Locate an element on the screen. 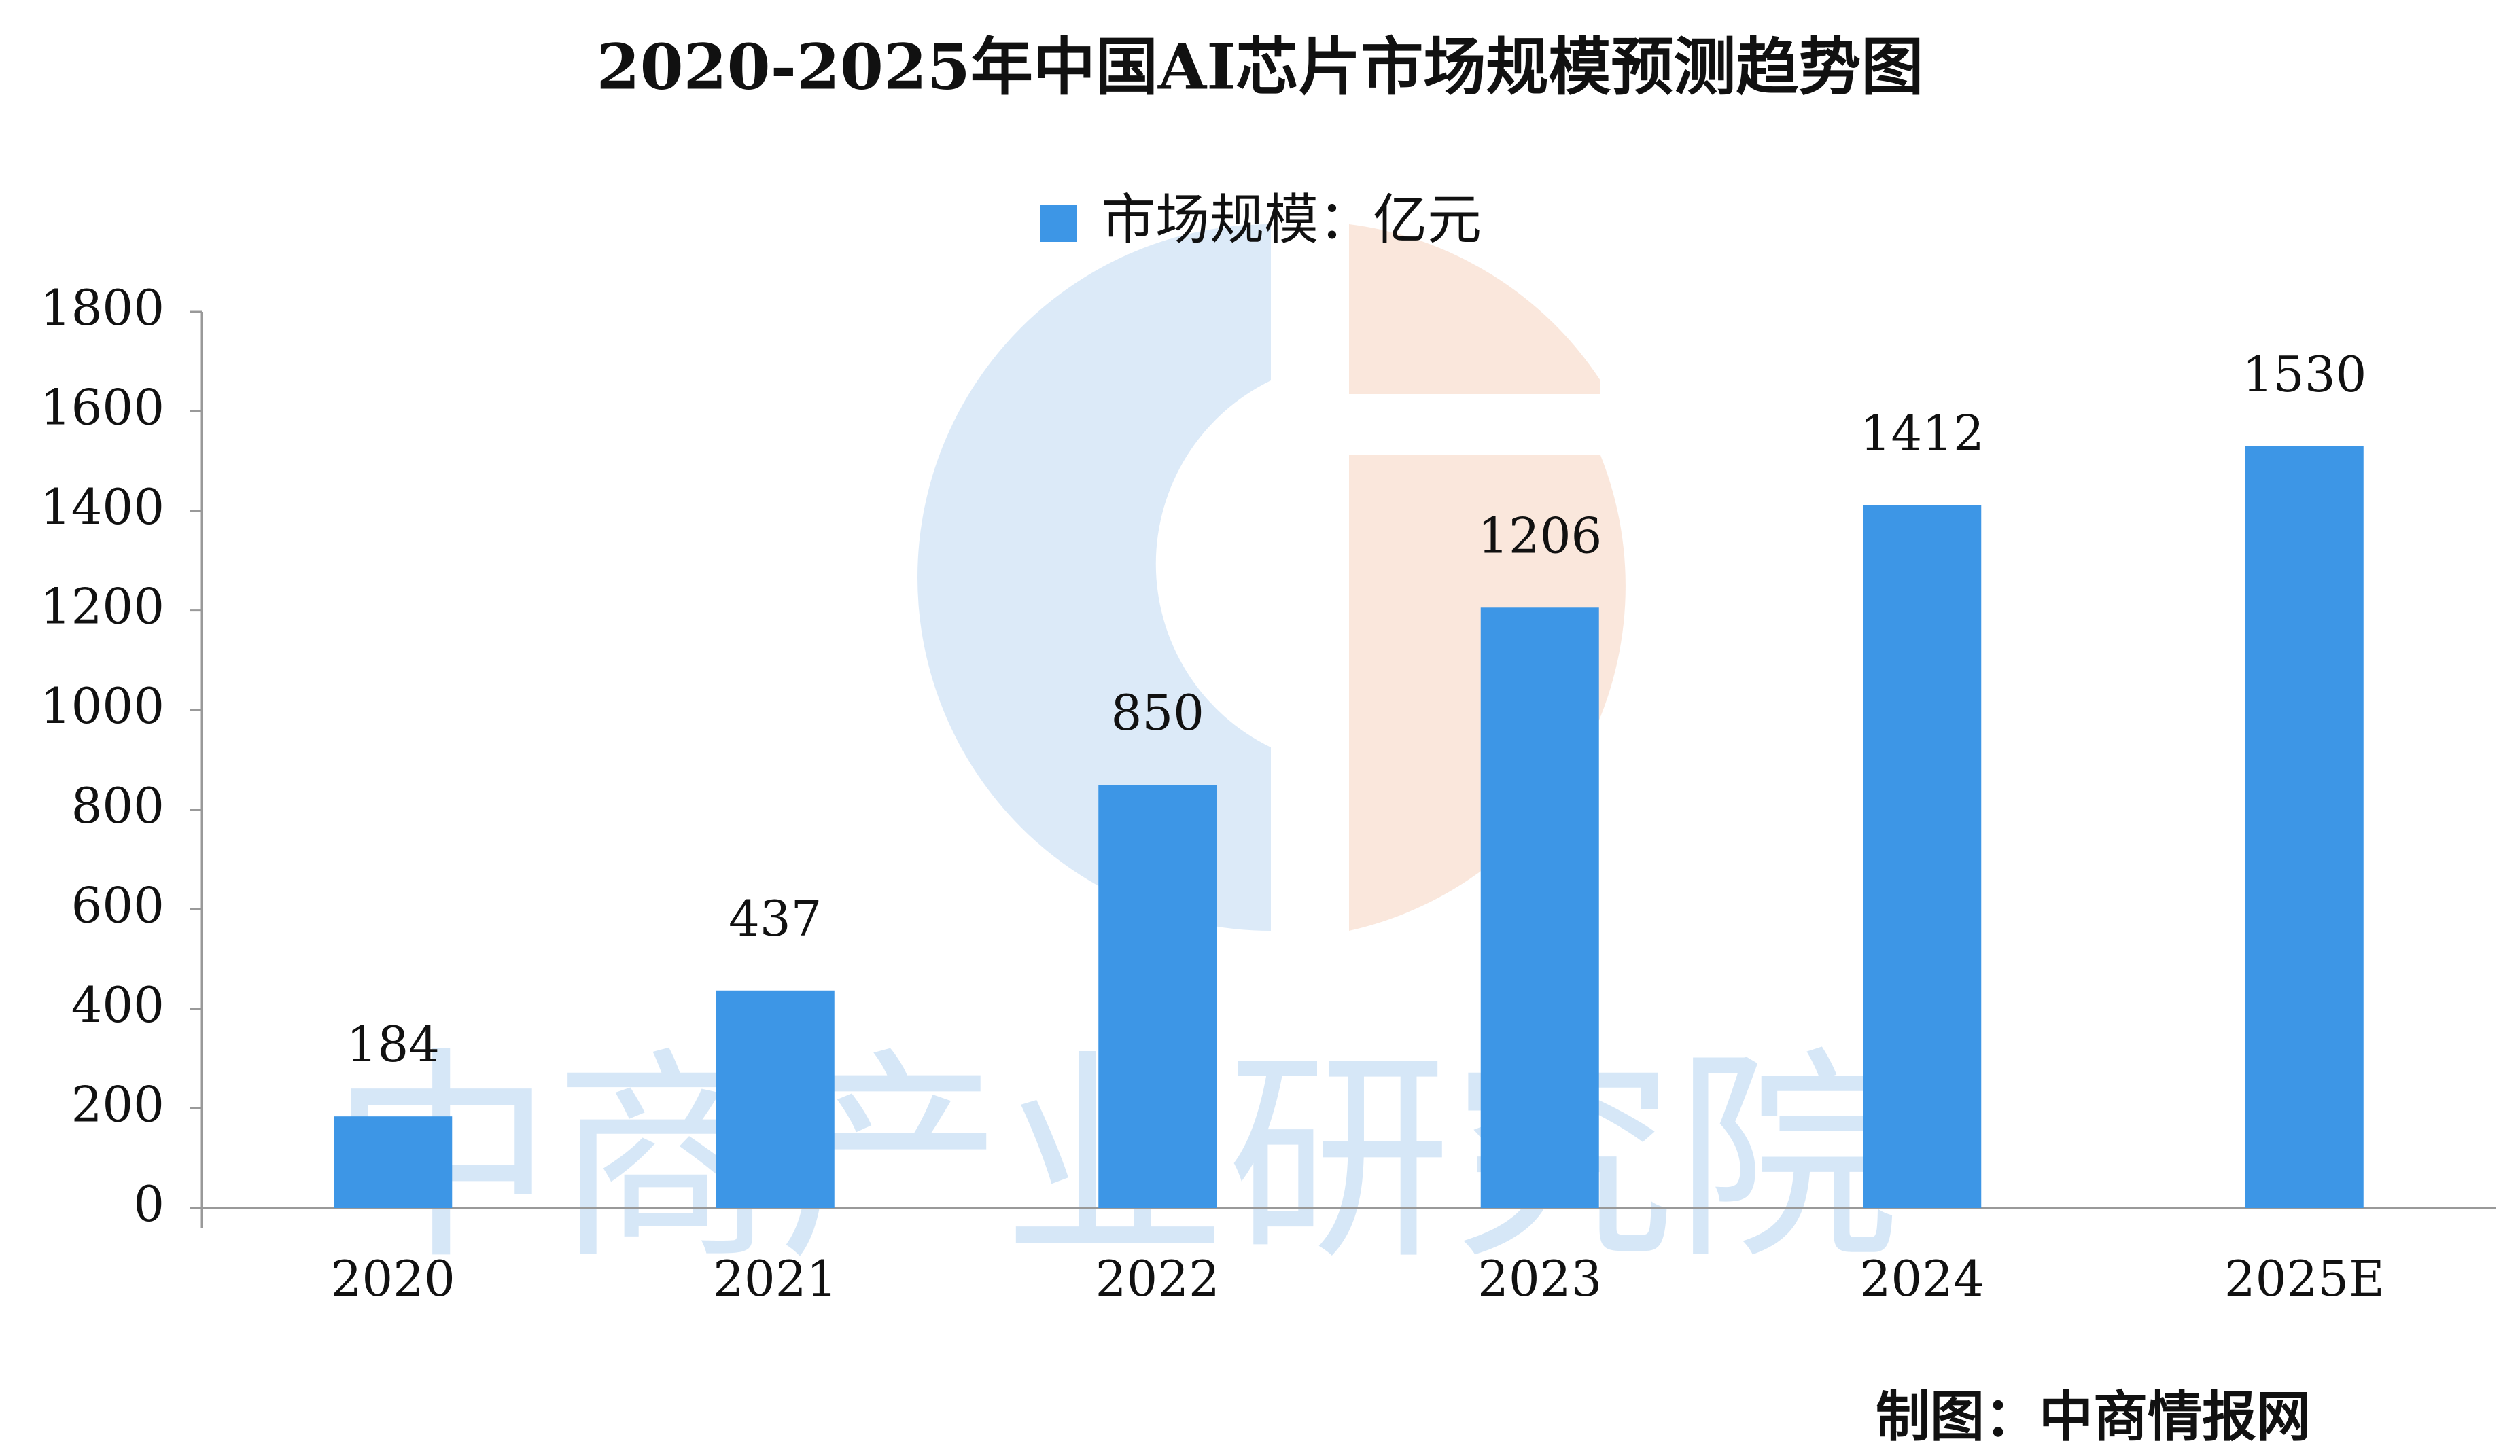 This screenshot has width=2520, height=1456. y-tick-label: 800 is located at coordinates (118, 806).